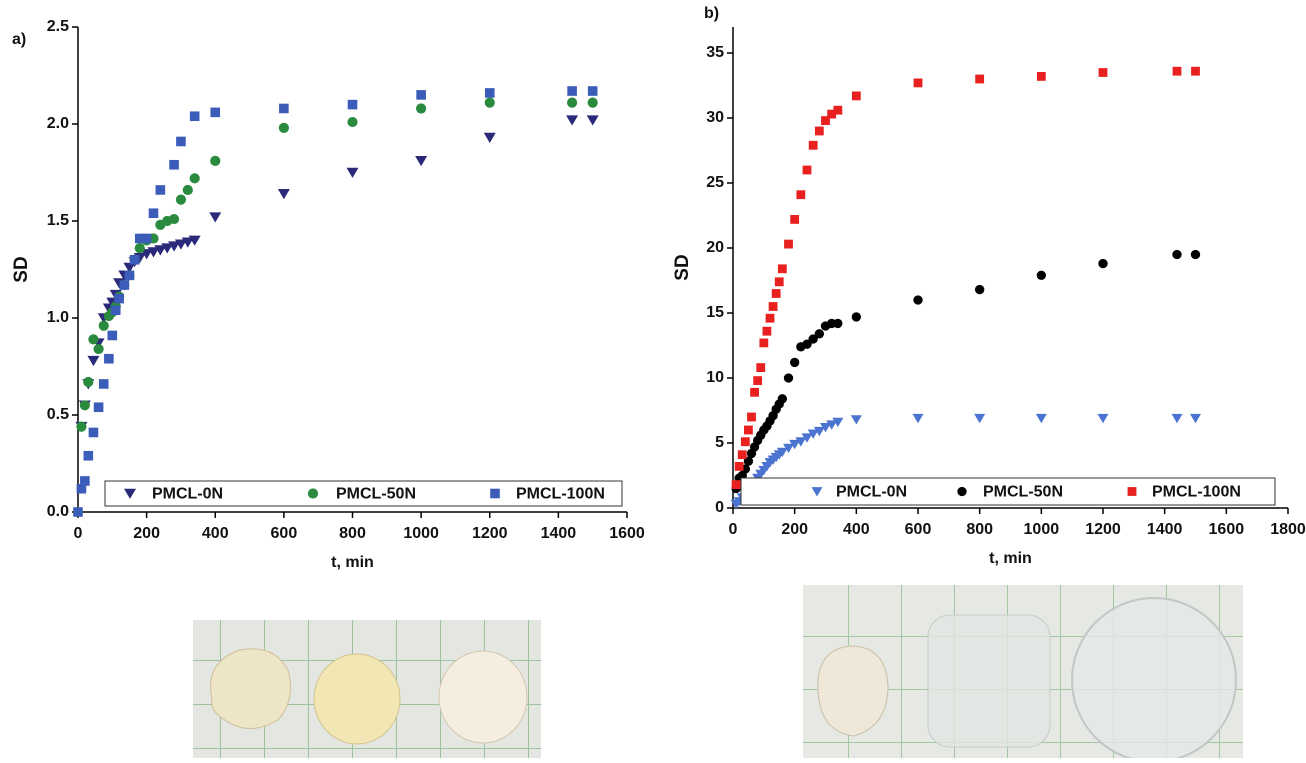 This screenshot has height=763, width=1306. I want to click on y-tick-label: 0.5, so click(58, 414).